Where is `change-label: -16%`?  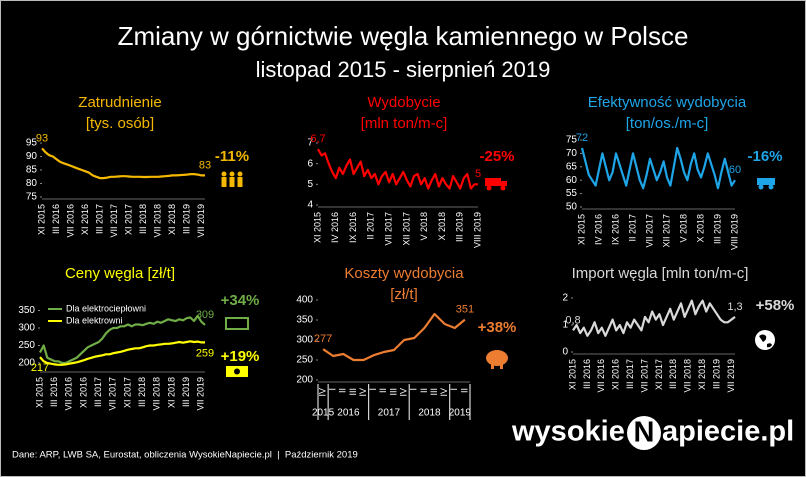
change-label: -16% is located at coordinates (764, 156).